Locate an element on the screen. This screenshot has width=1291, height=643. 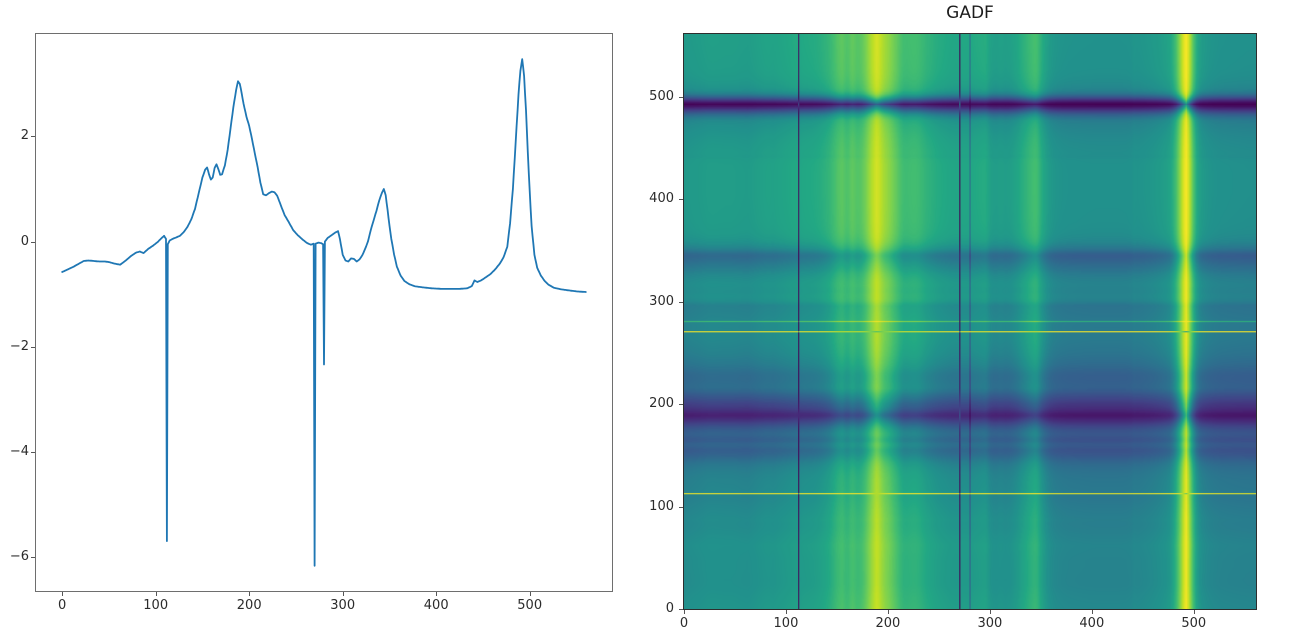
left-x-tick-label: 0 is located at coordinates (62, 605).